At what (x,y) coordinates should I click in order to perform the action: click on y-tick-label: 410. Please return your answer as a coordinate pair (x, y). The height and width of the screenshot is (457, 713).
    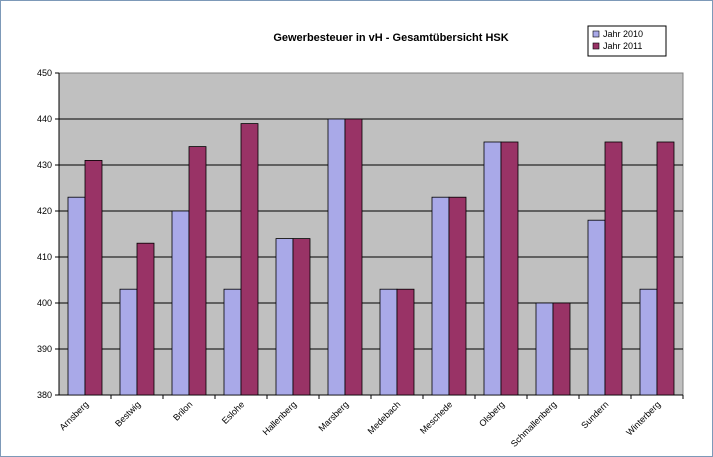
    Looking at the image, I should click on (44, 257).